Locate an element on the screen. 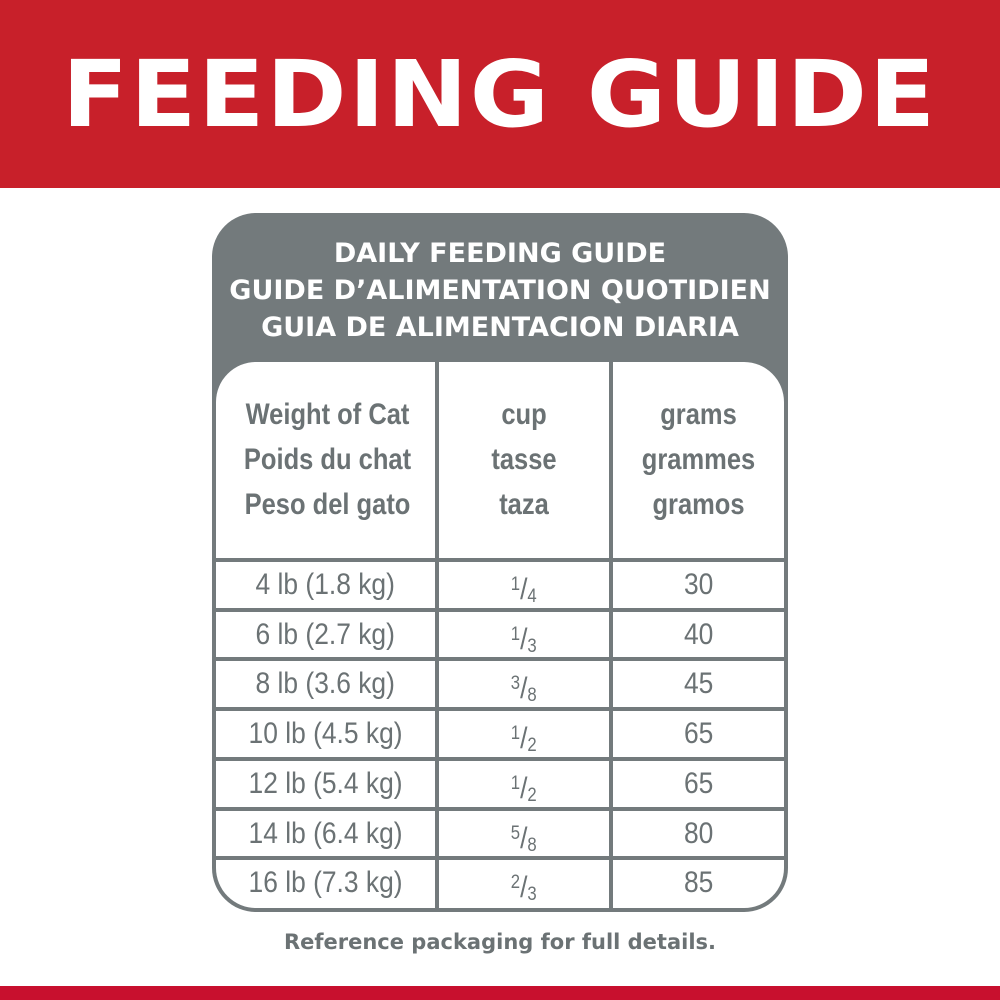 The height and width of the screenshot is (1000, 1000). weight-value: 6 lb (2.7 kg) is located at coordinates (325, 634).